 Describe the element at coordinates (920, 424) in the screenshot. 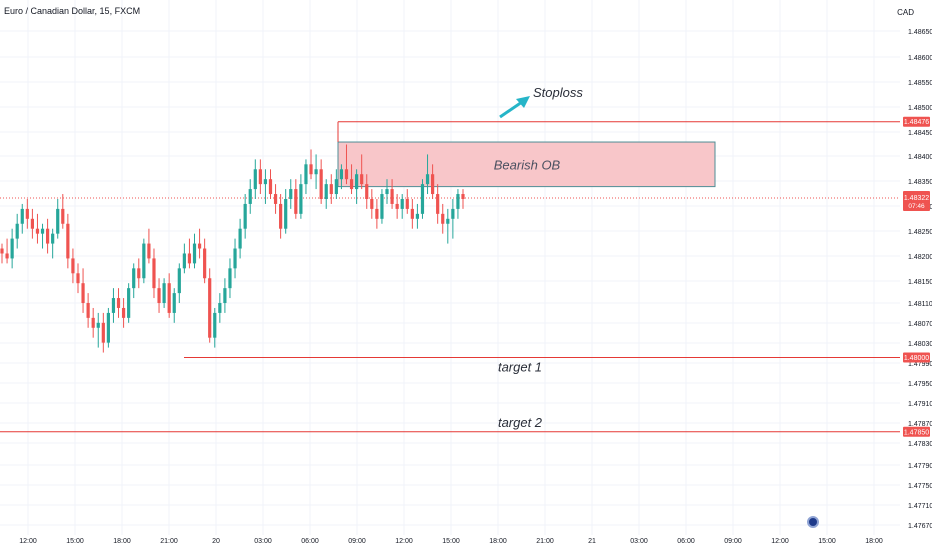

I see `y-tick-label: 1.47870` at that location.